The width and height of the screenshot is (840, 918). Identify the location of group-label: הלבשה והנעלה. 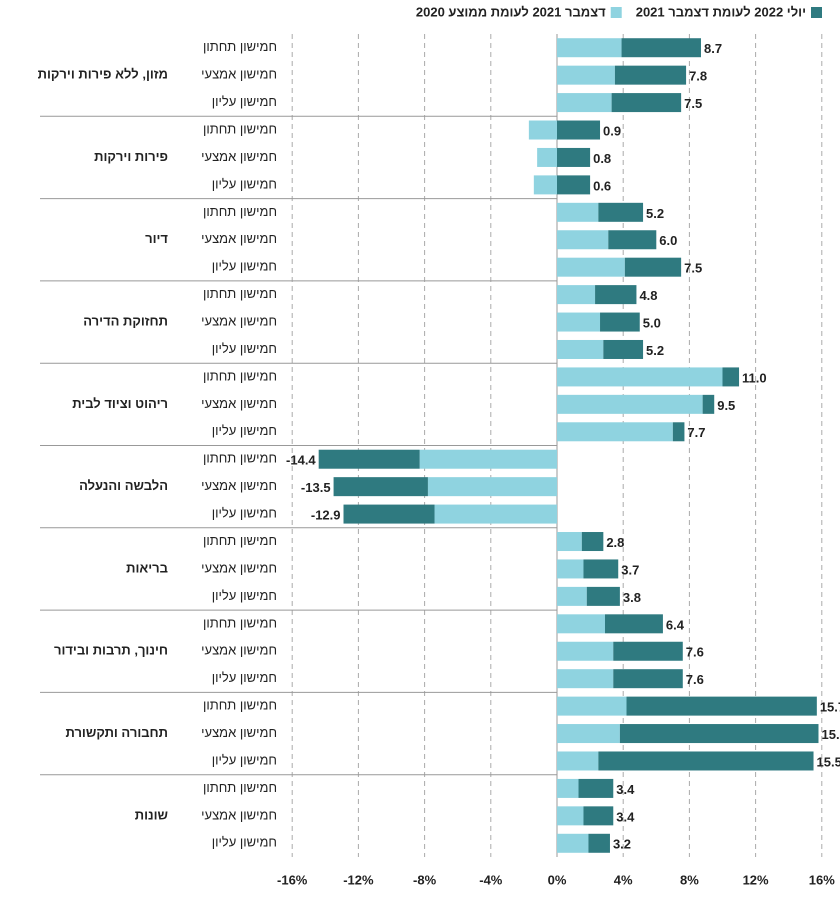
(123, 485).